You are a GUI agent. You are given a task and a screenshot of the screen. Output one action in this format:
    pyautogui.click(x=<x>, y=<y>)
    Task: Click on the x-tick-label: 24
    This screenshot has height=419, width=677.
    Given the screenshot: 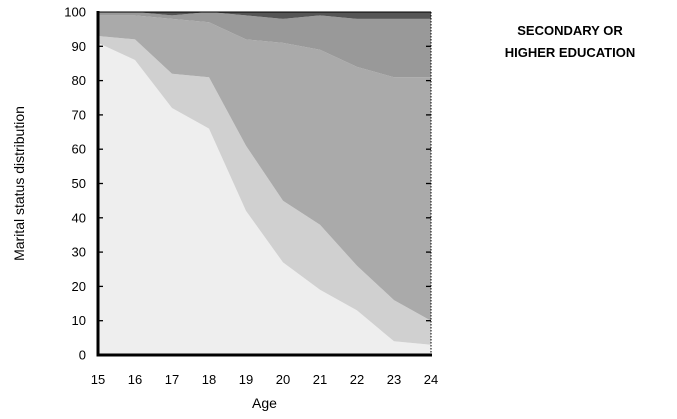 What is the action you would take?
    pyautogui.click(x=431, y=379)
    